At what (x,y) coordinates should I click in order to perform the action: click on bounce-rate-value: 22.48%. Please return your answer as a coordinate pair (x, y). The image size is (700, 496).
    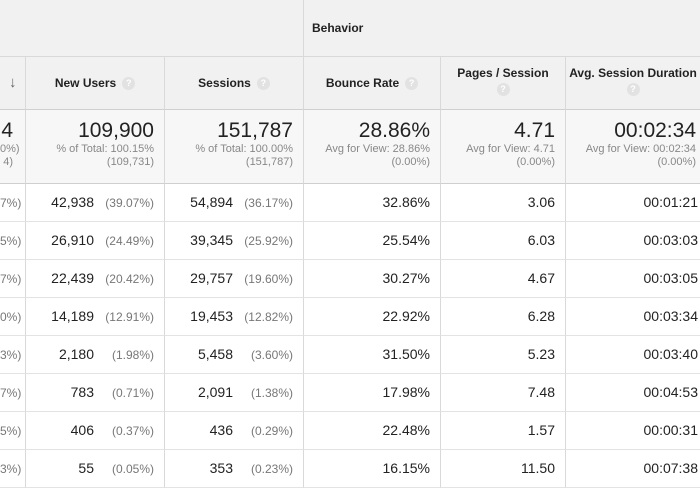
    Looking at the image, I should click on (406, 430).